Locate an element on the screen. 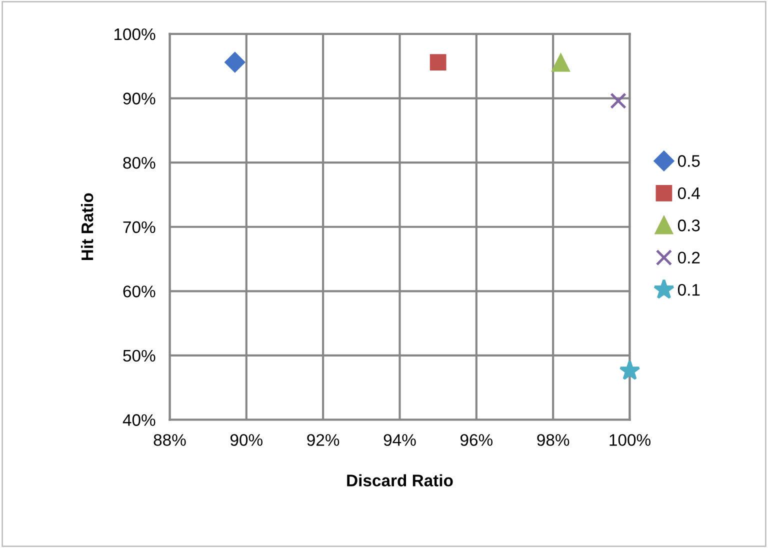 The width and height of the screenshot is (768, 548). legend-label: 0.2 is located at coordinates (689, 258).